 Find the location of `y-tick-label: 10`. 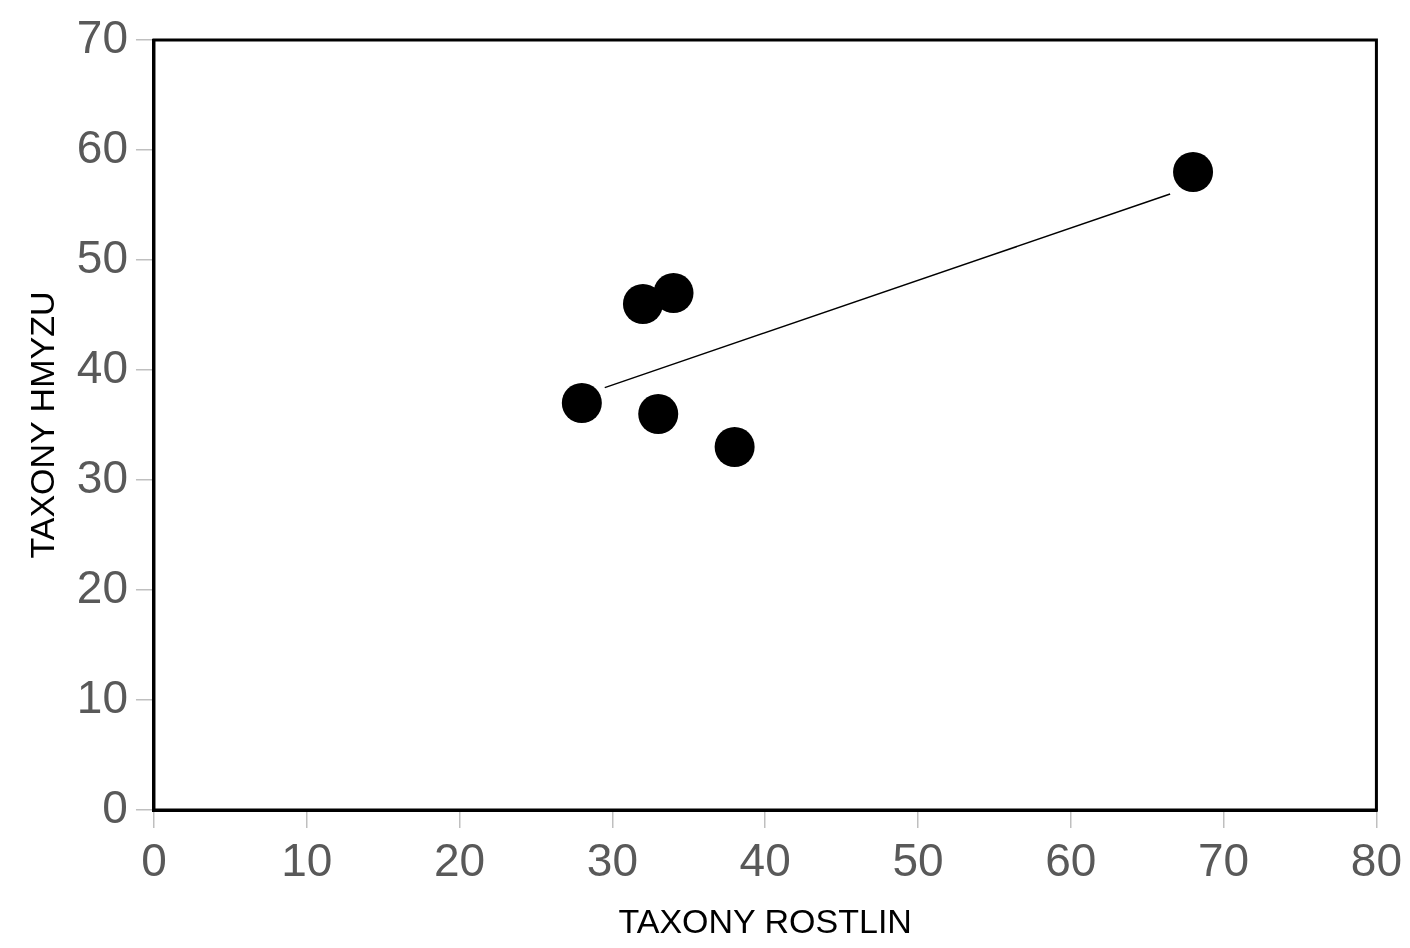

y-tick-label: 10 is located at coordinates (102, 696).